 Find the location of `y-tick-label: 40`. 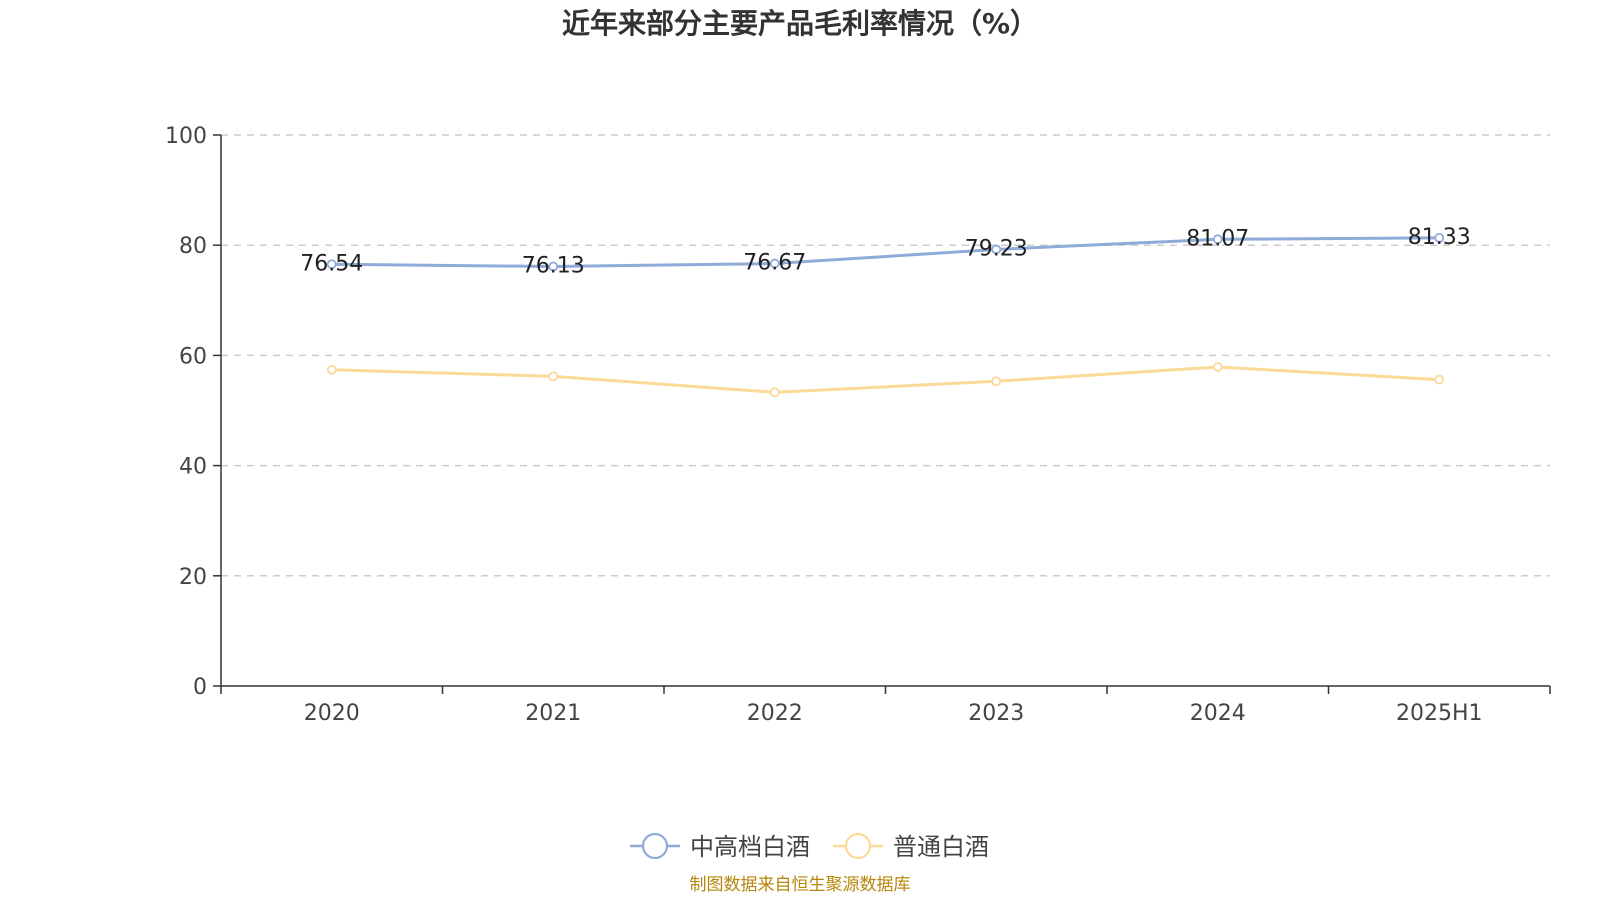

y-tick-label: 40 is located at coordinates (193, 467).